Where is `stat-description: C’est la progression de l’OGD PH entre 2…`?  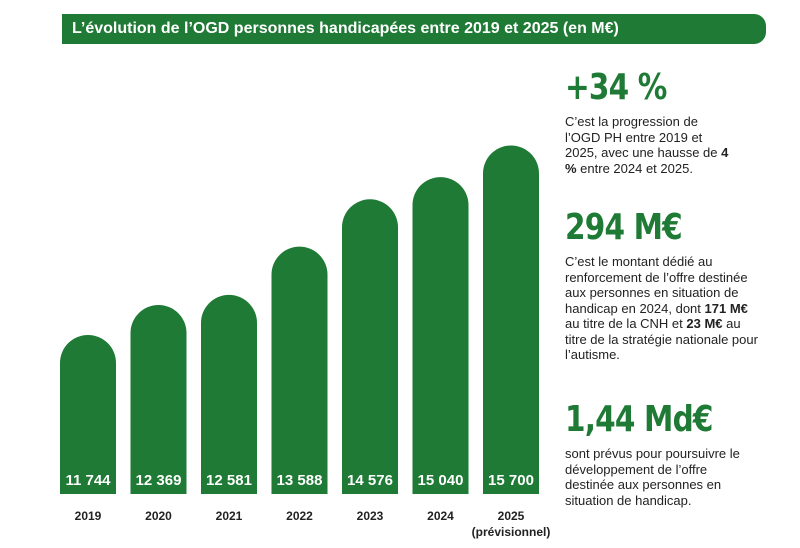
stat-description: C’est la progression de l’OGD PH entre 2… is located at coordinates (650, 145).